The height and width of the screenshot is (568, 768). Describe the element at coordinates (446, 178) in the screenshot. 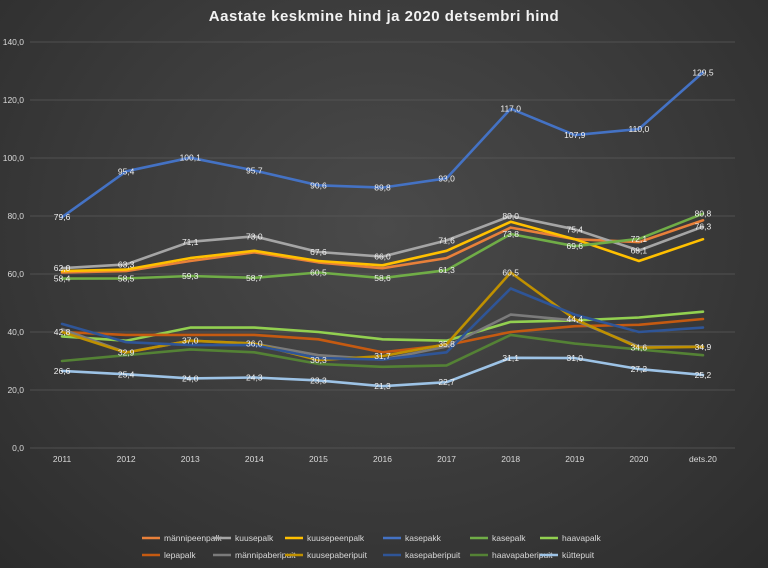

I see `data-label: 93,0` at that location.